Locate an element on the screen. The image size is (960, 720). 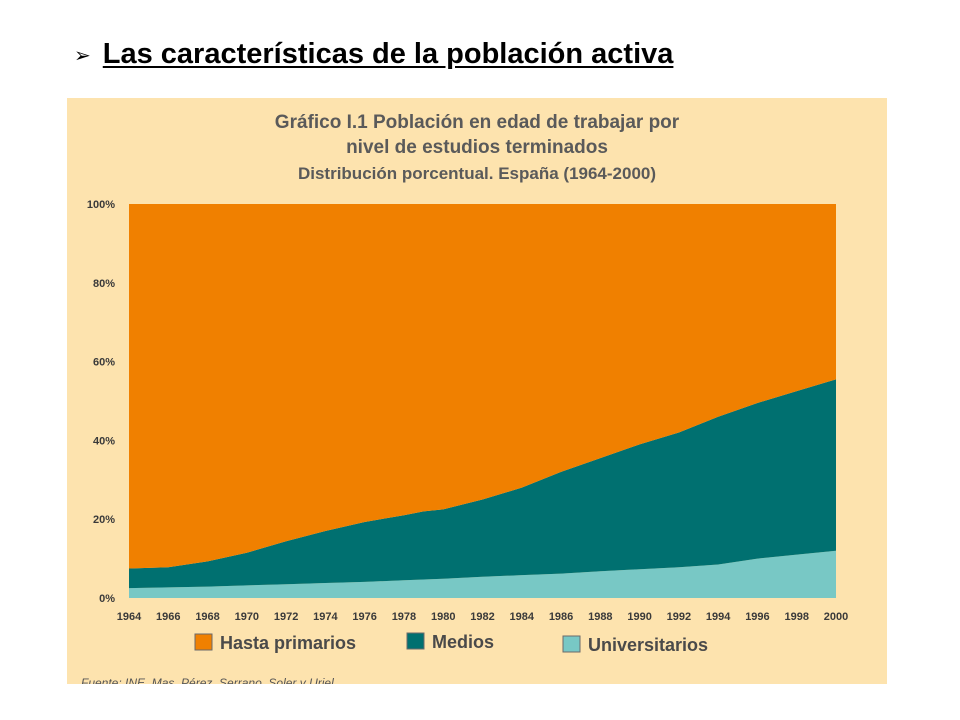
y-tick-label: 40% is located at coordinates (104, 441).